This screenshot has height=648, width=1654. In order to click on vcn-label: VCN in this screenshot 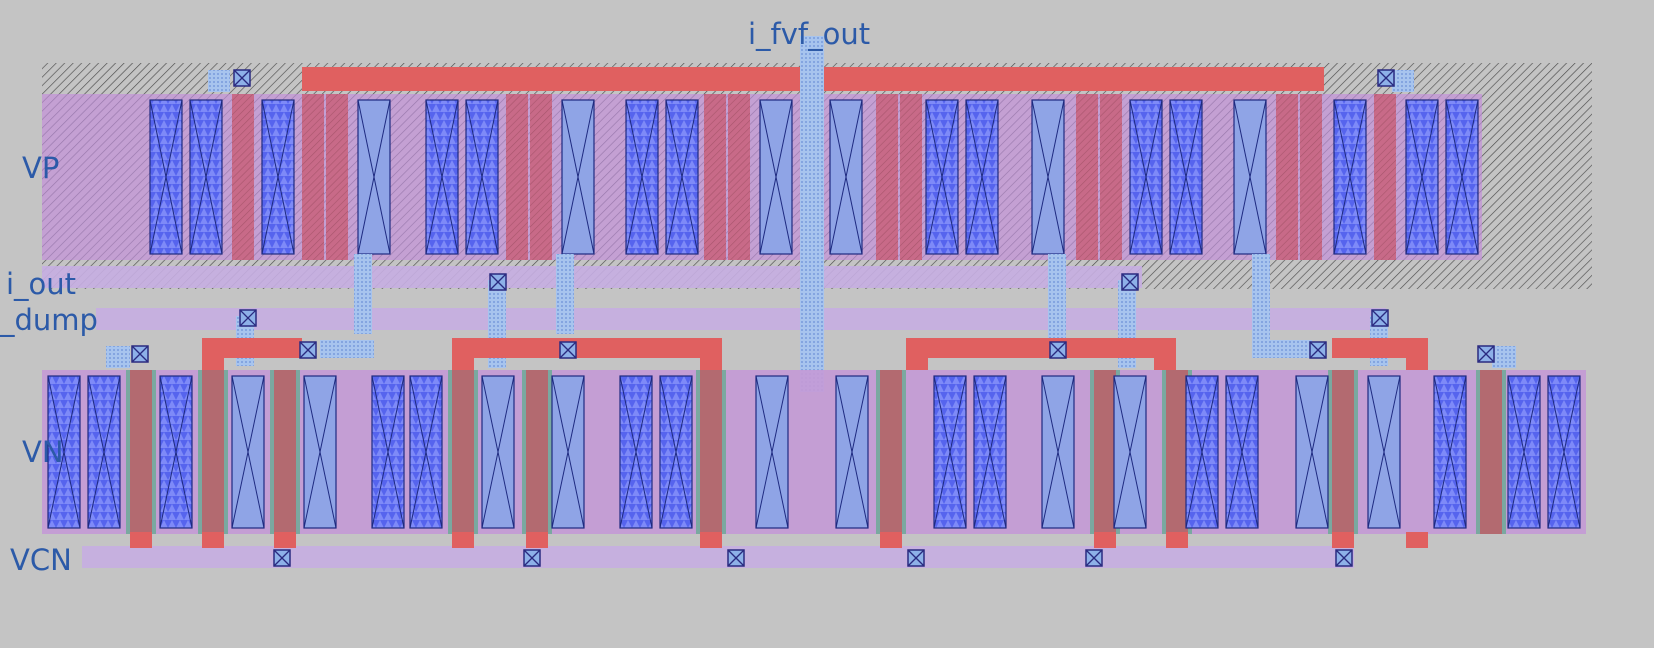, I will do `click(41, 560)`.